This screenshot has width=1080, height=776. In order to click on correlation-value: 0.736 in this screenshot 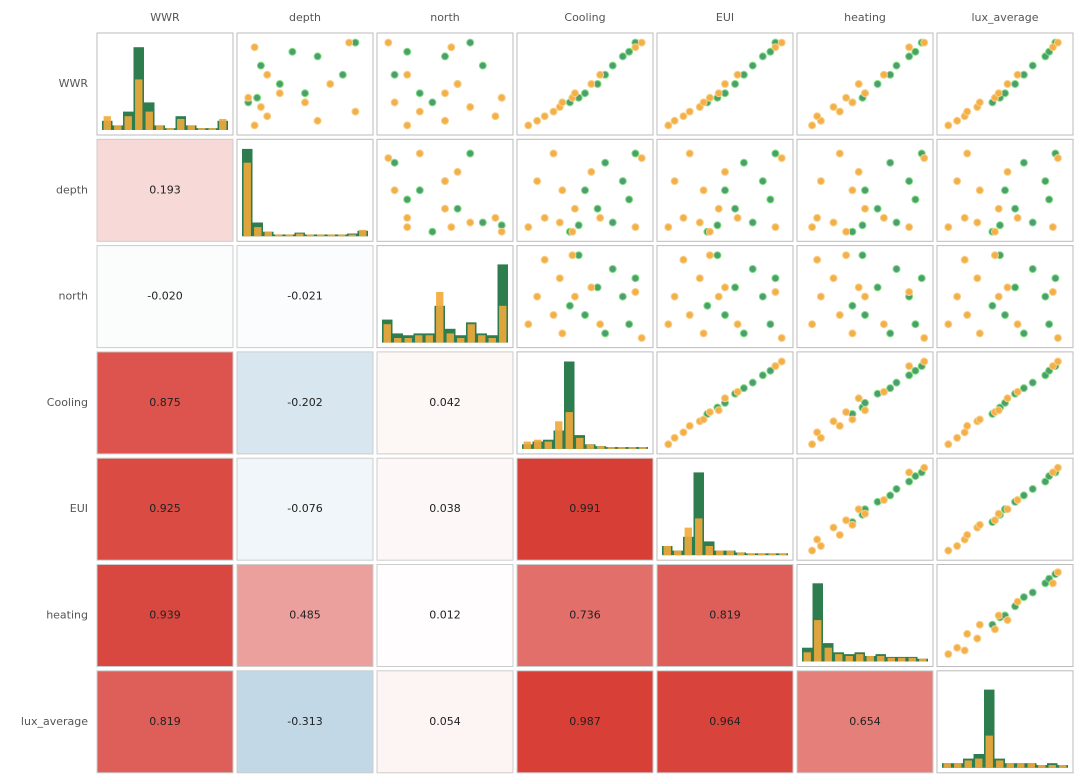, I will do `click(585, 615)`.